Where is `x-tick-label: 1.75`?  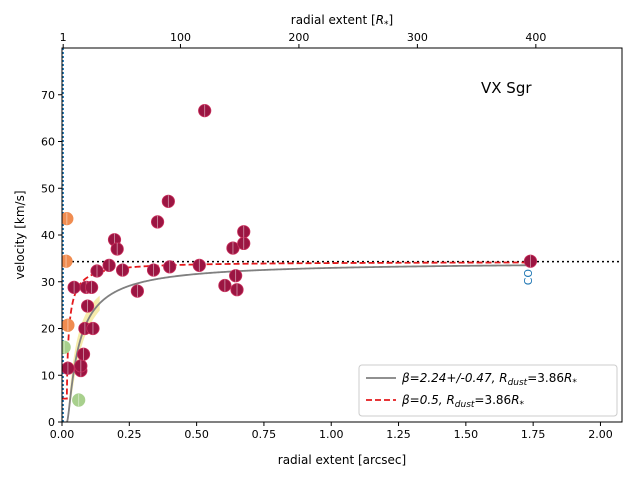 x-tick-label: 1.75 is located at coordinates (533, 434).